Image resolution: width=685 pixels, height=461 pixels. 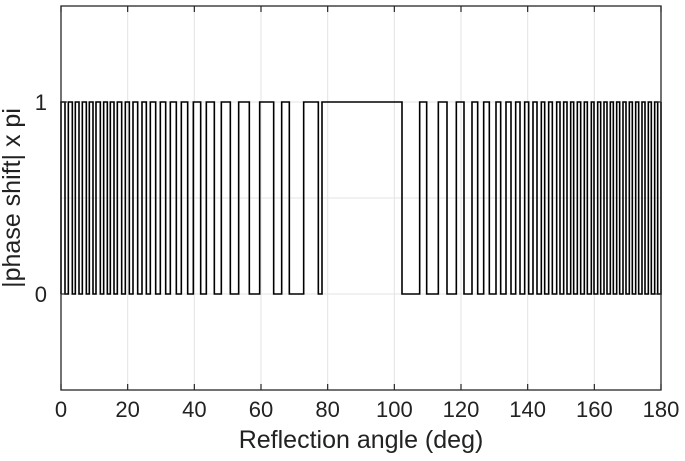 I want to click on y-tick-label: 0, so click(x=41, y=294).